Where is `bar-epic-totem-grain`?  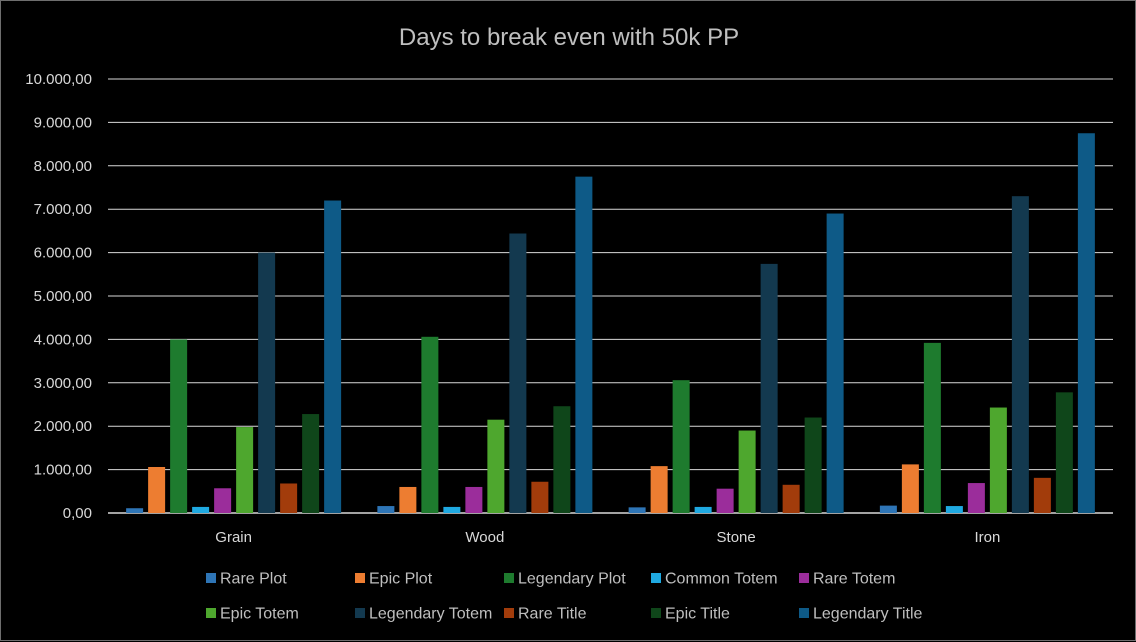
bar-epic-totem-grain is located at coordinates (245, 470).